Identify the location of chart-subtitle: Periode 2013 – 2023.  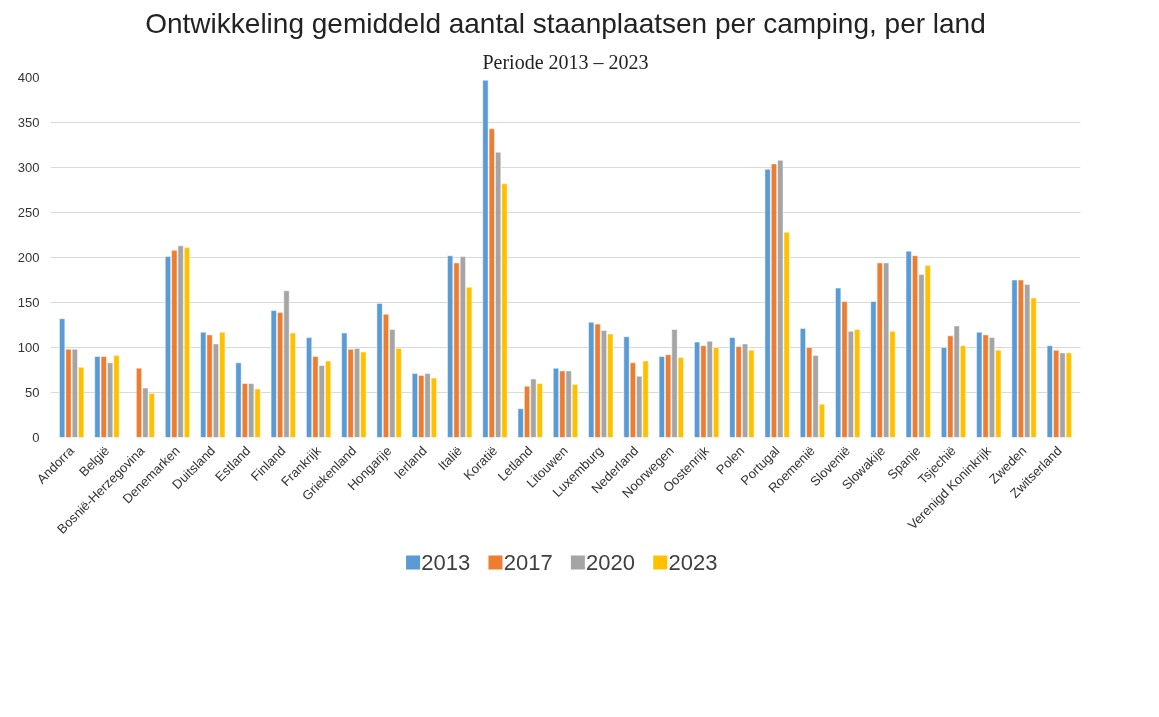
(565, 61).